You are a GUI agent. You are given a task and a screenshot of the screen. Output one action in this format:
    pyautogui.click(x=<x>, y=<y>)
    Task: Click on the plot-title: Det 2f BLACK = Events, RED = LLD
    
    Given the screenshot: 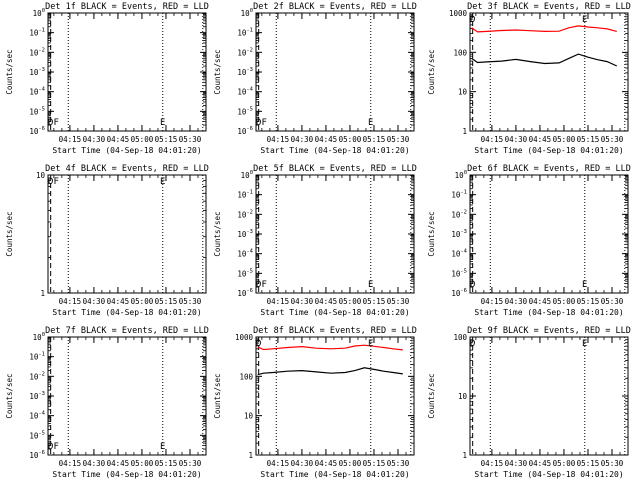 What is the action you would take?
    pyautogui.click(x=335, y=7)
    